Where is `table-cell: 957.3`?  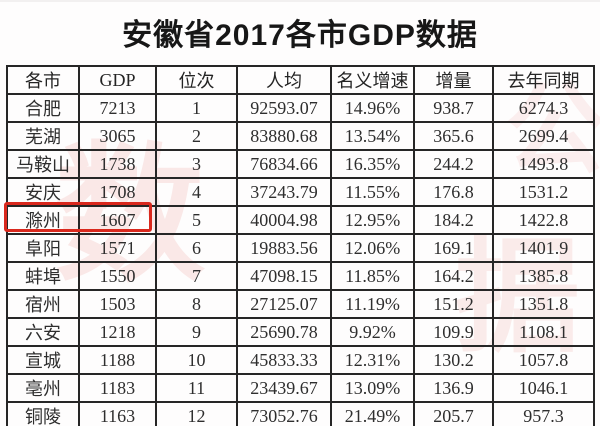
table-cell: 957.3 is located at coordinates (543, 413).